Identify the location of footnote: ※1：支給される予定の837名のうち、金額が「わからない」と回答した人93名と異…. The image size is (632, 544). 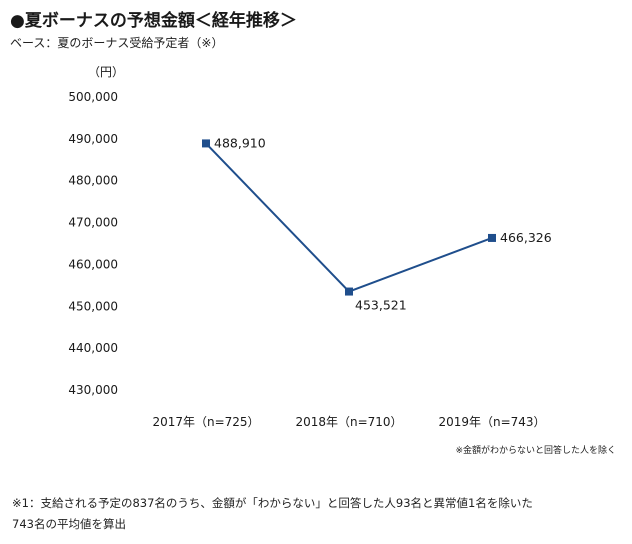
(318, 514).